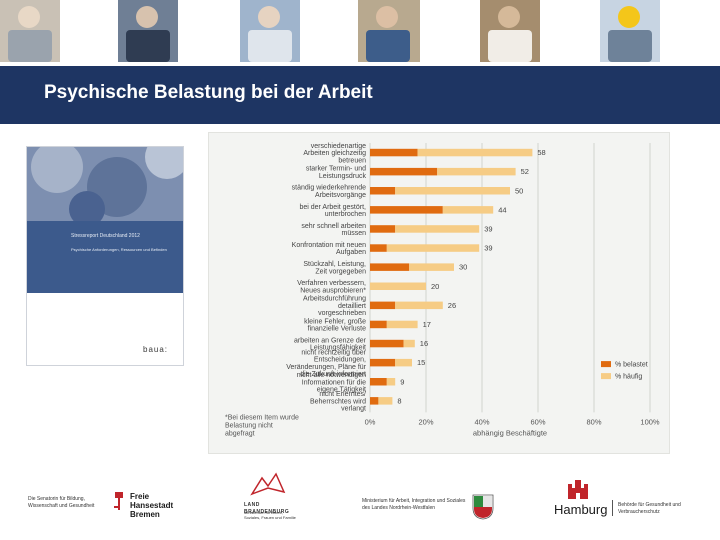  I want to click on bar-value-label: 50, so click(519, 190).